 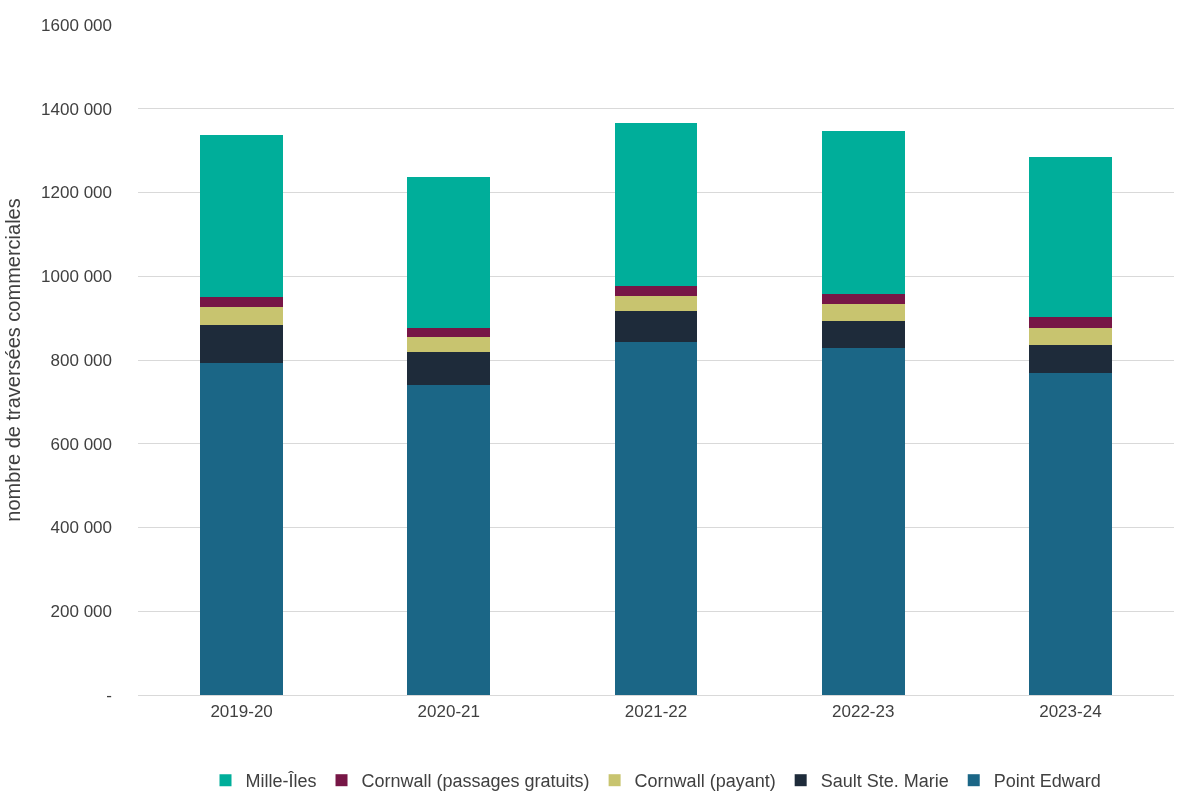 I want to click on legend-label: Cornwall (payant), so click(x=705, y=781).